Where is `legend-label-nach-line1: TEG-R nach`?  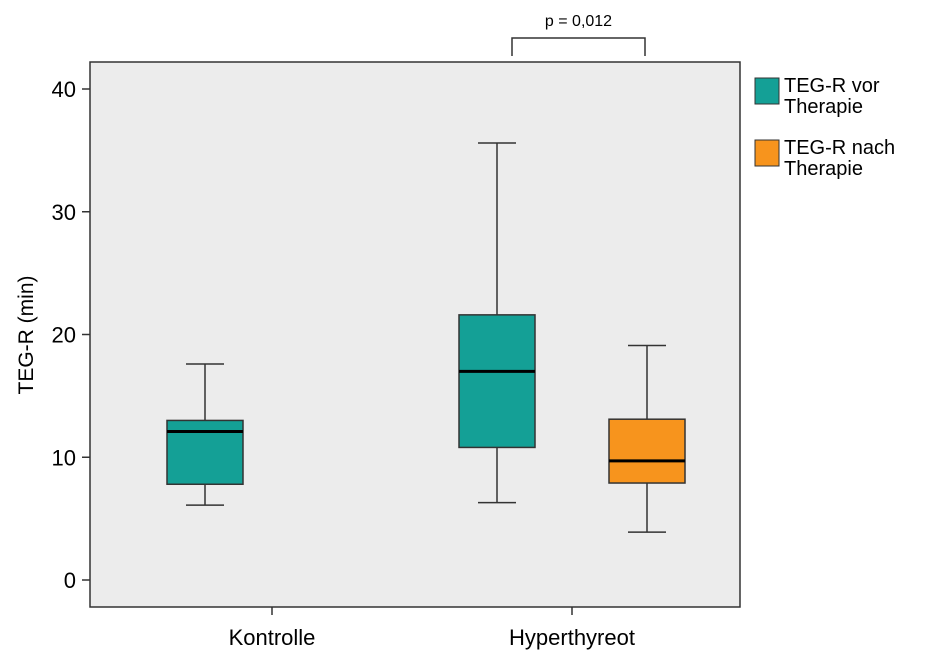
legend-label-nach-line1: TEG-R nach is located at coordinates (839, 148).